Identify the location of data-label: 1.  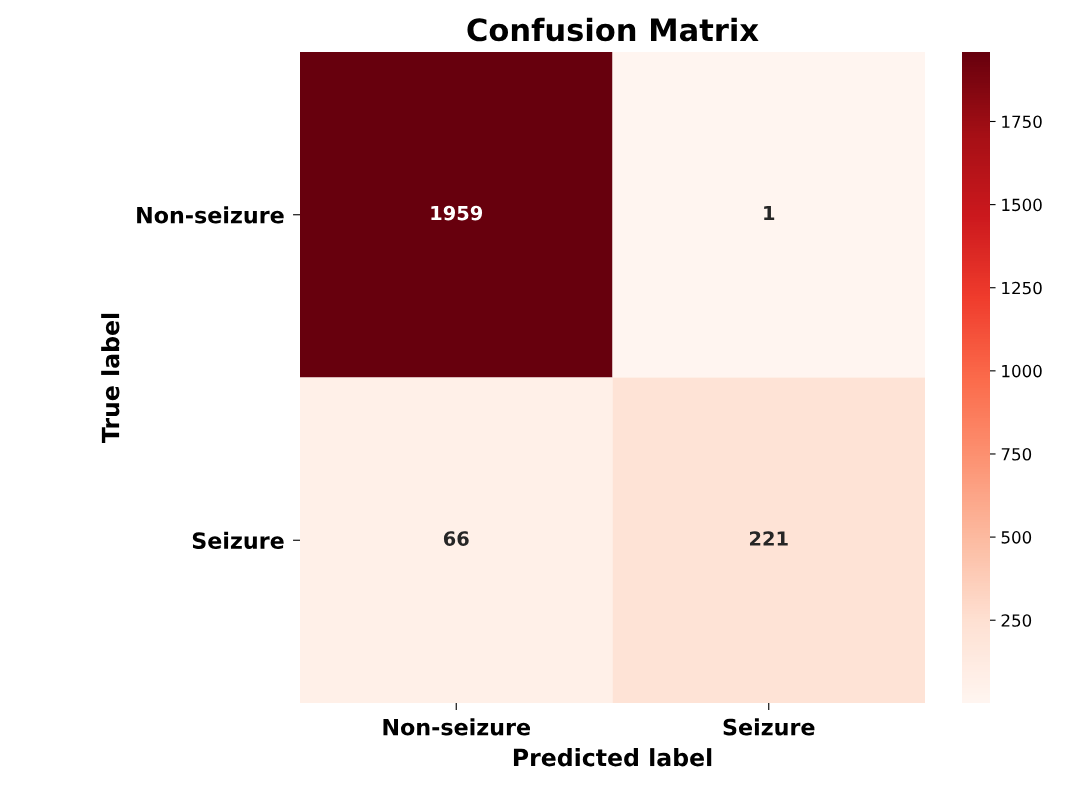
(769, 213).